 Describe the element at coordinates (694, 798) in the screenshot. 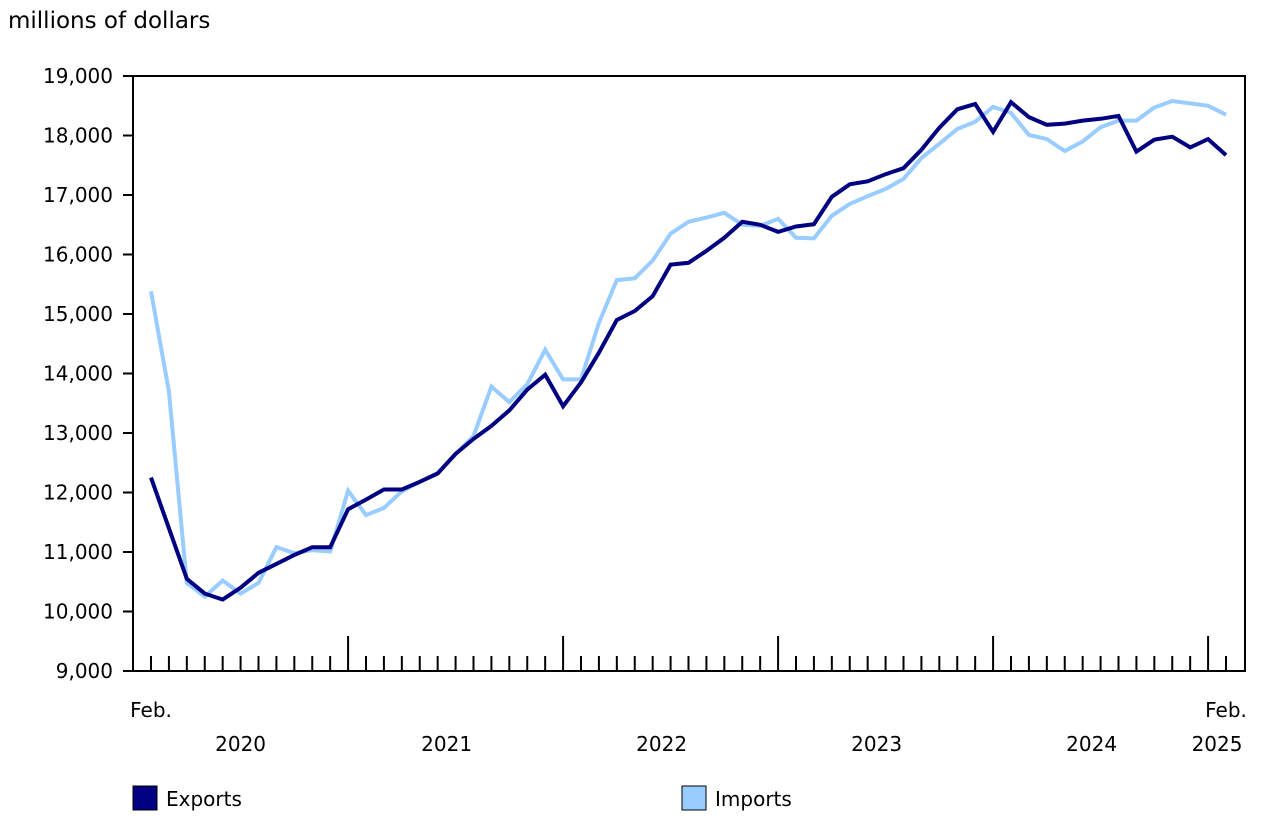

I see `legend-swatch-imports` at that location.